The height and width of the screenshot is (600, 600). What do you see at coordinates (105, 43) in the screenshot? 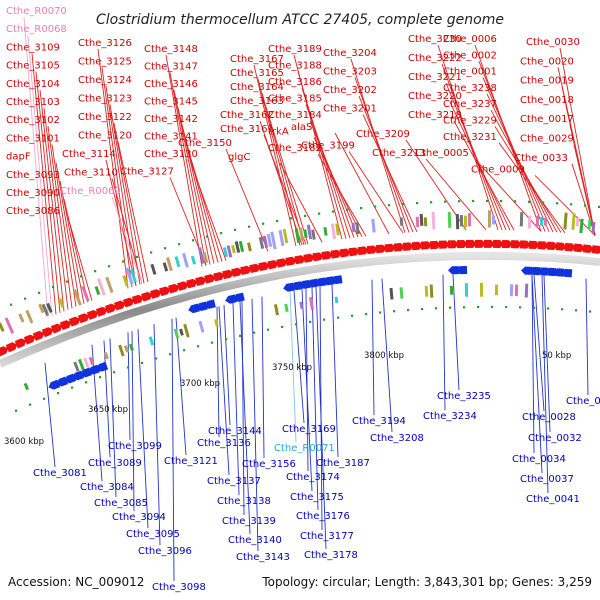
I see `gene-label: Cthe_3126` at bounding box center [105, 43].